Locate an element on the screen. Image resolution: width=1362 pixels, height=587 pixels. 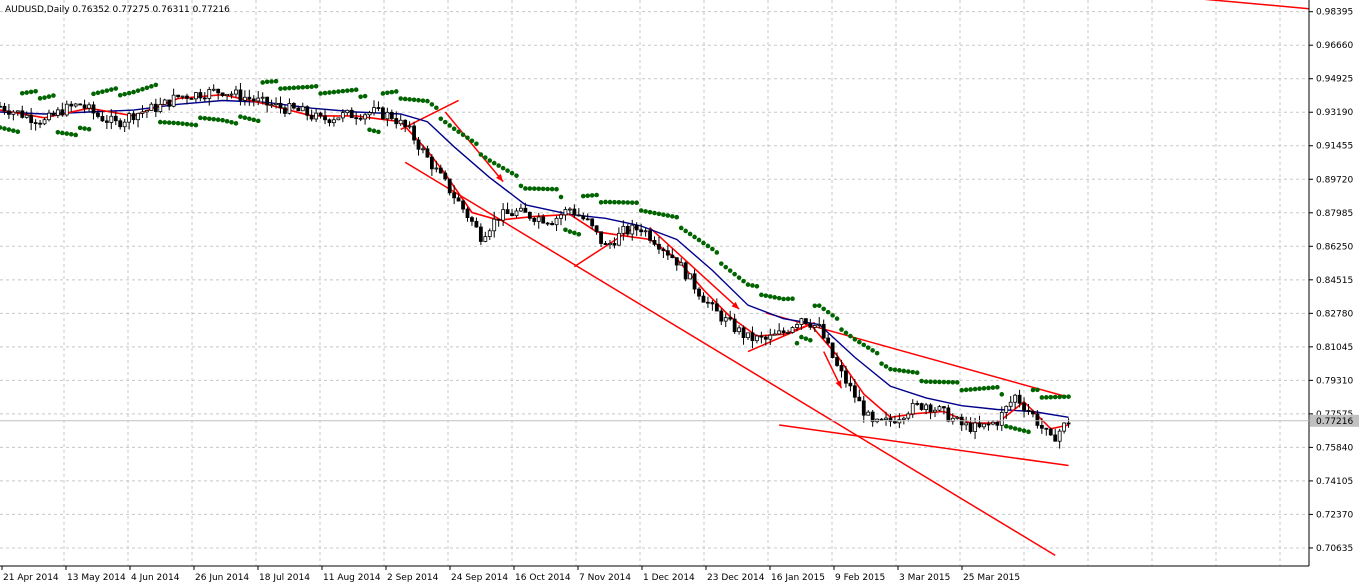
x-tick-label: 25 Mar 2015 is located at coordinates (991, 578).